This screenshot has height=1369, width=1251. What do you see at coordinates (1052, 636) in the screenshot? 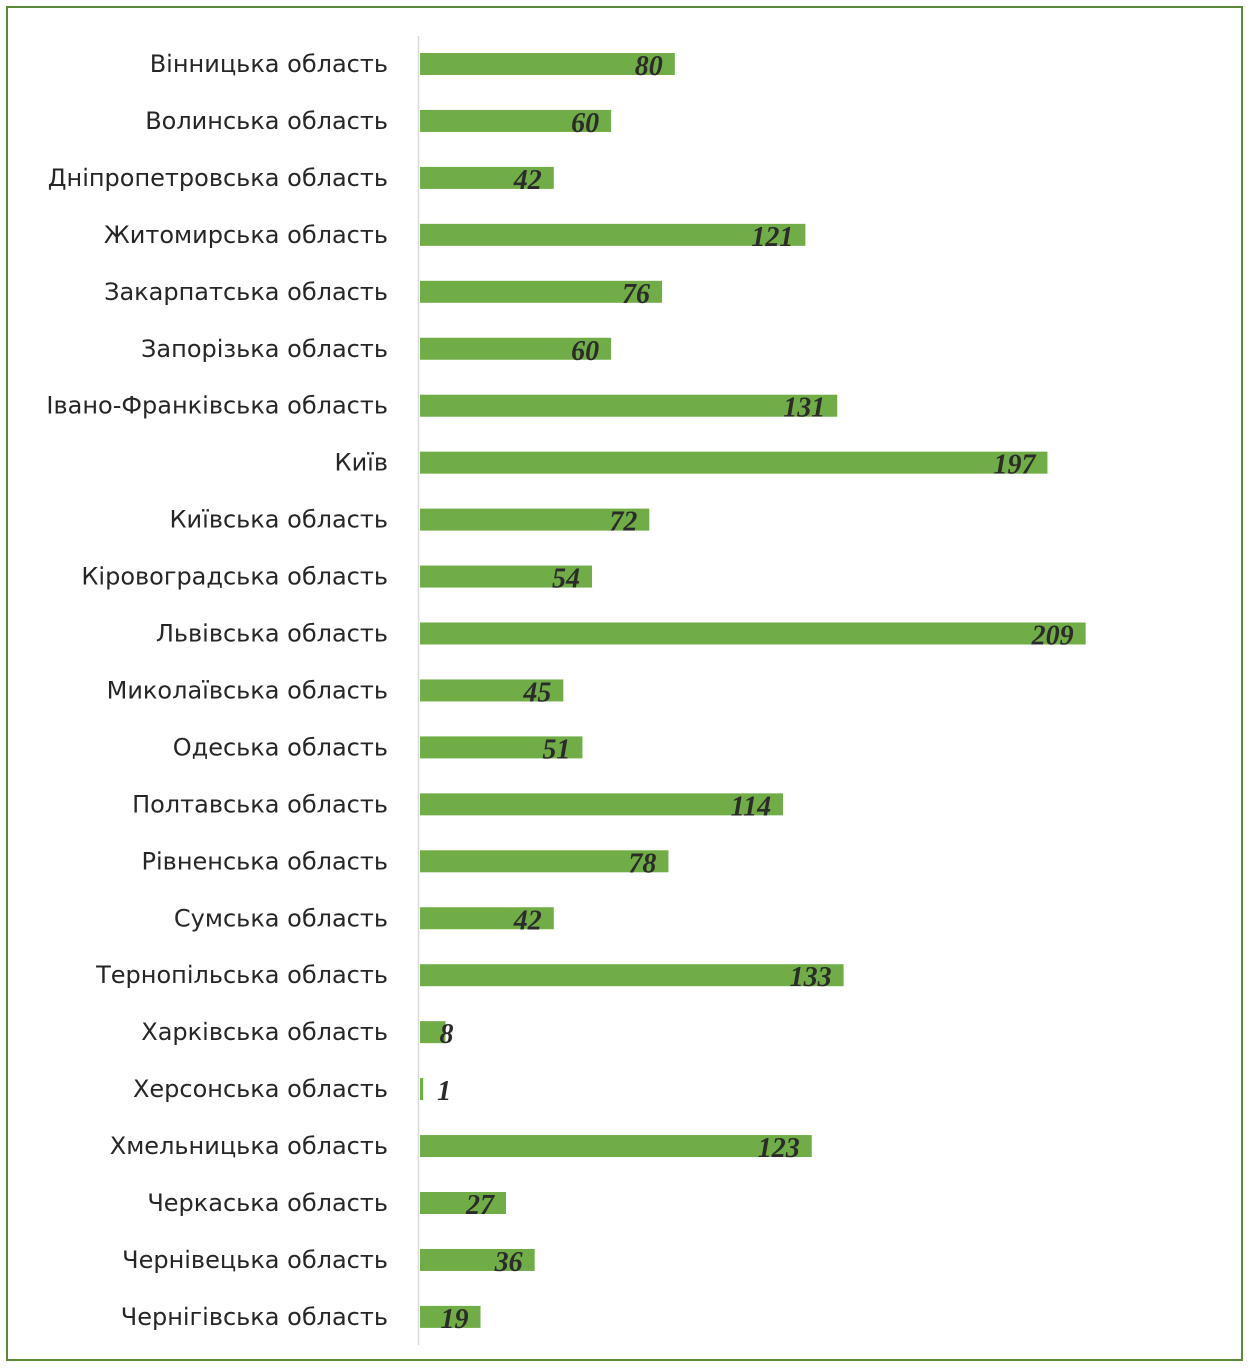
I see `data-label: 209` at bounding box center [1052, 636].